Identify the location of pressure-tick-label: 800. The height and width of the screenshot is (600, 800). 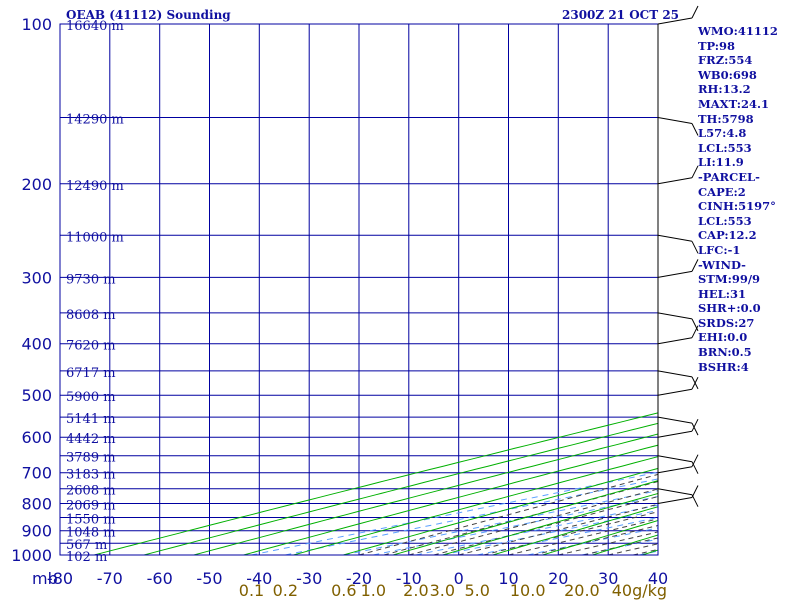
(36, 504).